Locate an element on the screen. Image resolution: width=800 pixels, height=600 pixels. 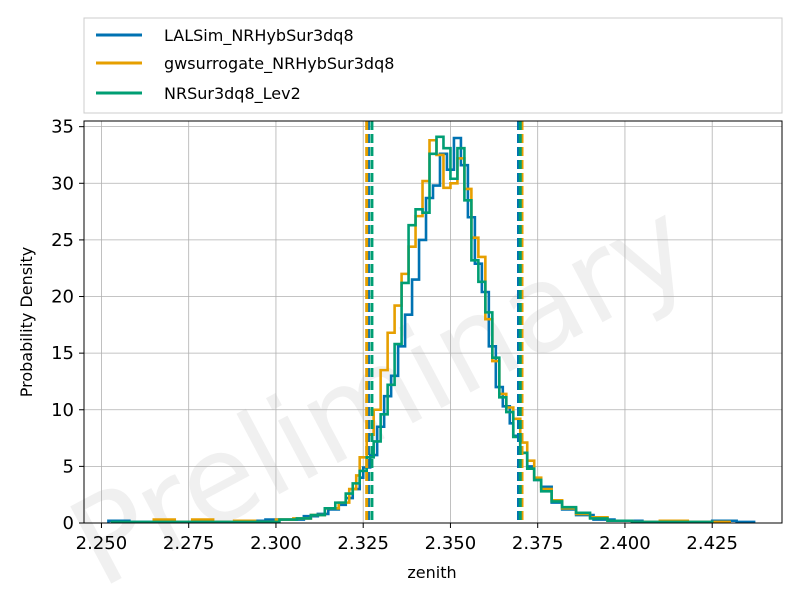
x-tick-label: 2.400 is located at coordinates (625, 543).